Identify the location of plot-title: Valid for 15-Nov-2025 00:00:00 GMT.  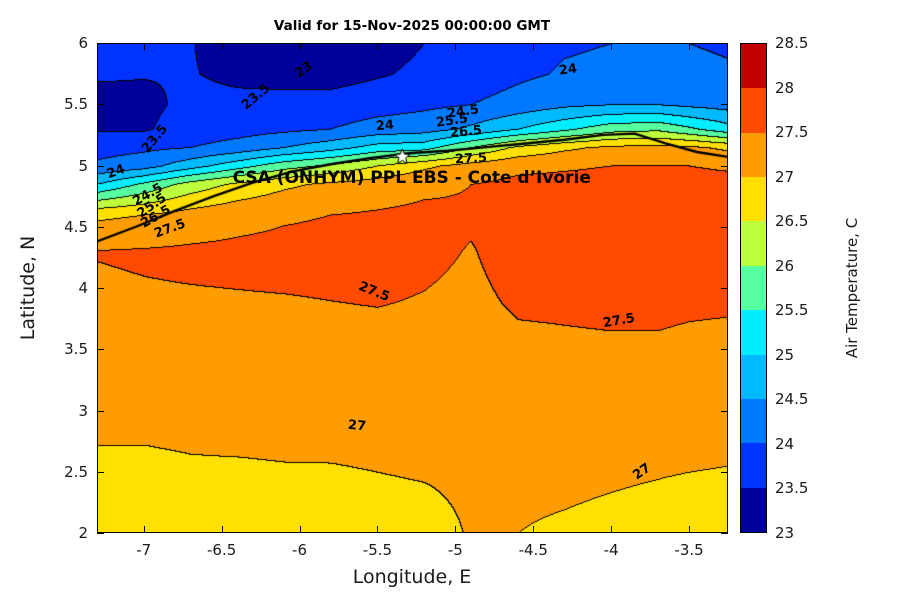
(412, 26).